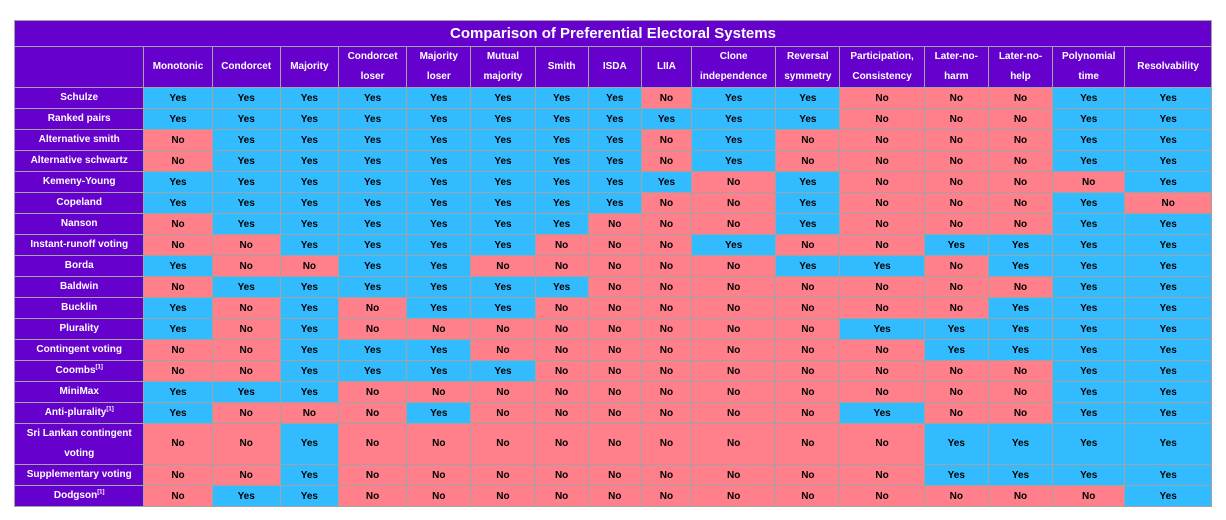  I want to click on column-header: Later-no-harm, so click(956, 67).